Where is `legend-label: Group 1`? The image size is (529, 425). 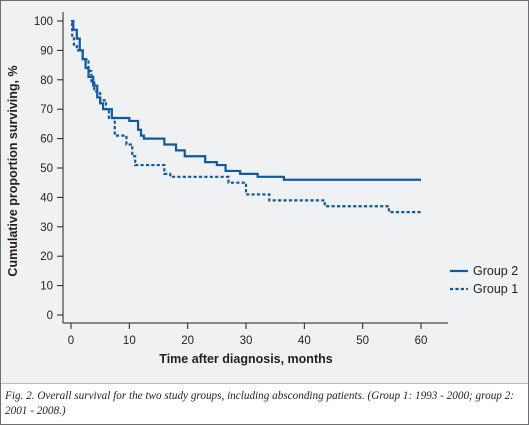 legend-label: Group 1 is located at coordinates (495, 289).